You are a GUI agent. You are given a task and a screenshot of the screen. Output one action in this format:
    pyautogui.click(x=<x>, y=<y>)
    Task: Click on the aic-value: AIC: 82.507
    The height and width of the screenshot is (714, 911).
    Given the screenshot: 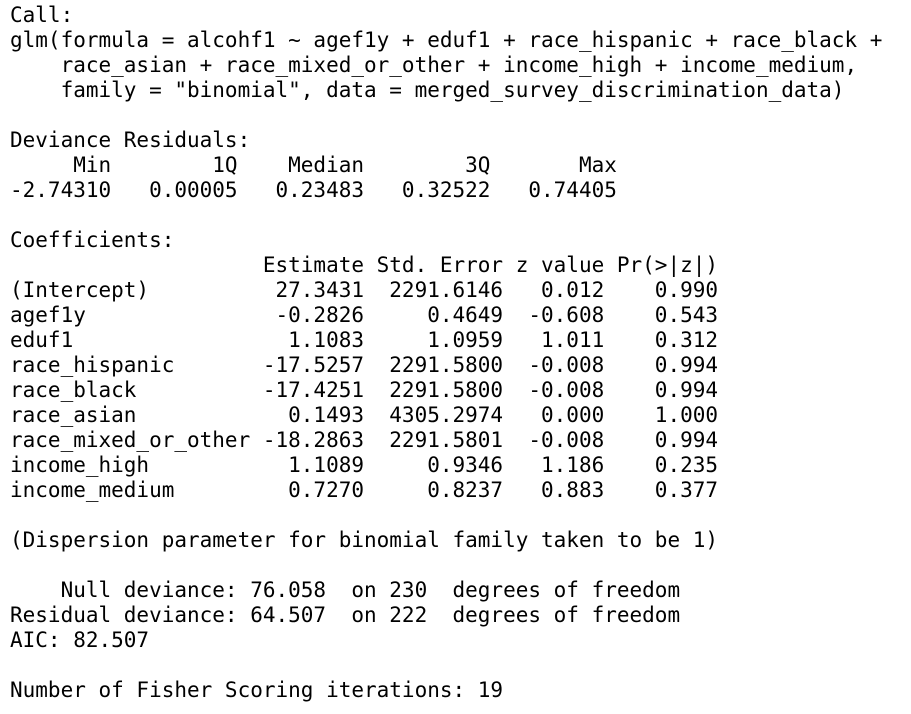 What is the action you would take?
    pyautogui.click(x=80, y=640)
    